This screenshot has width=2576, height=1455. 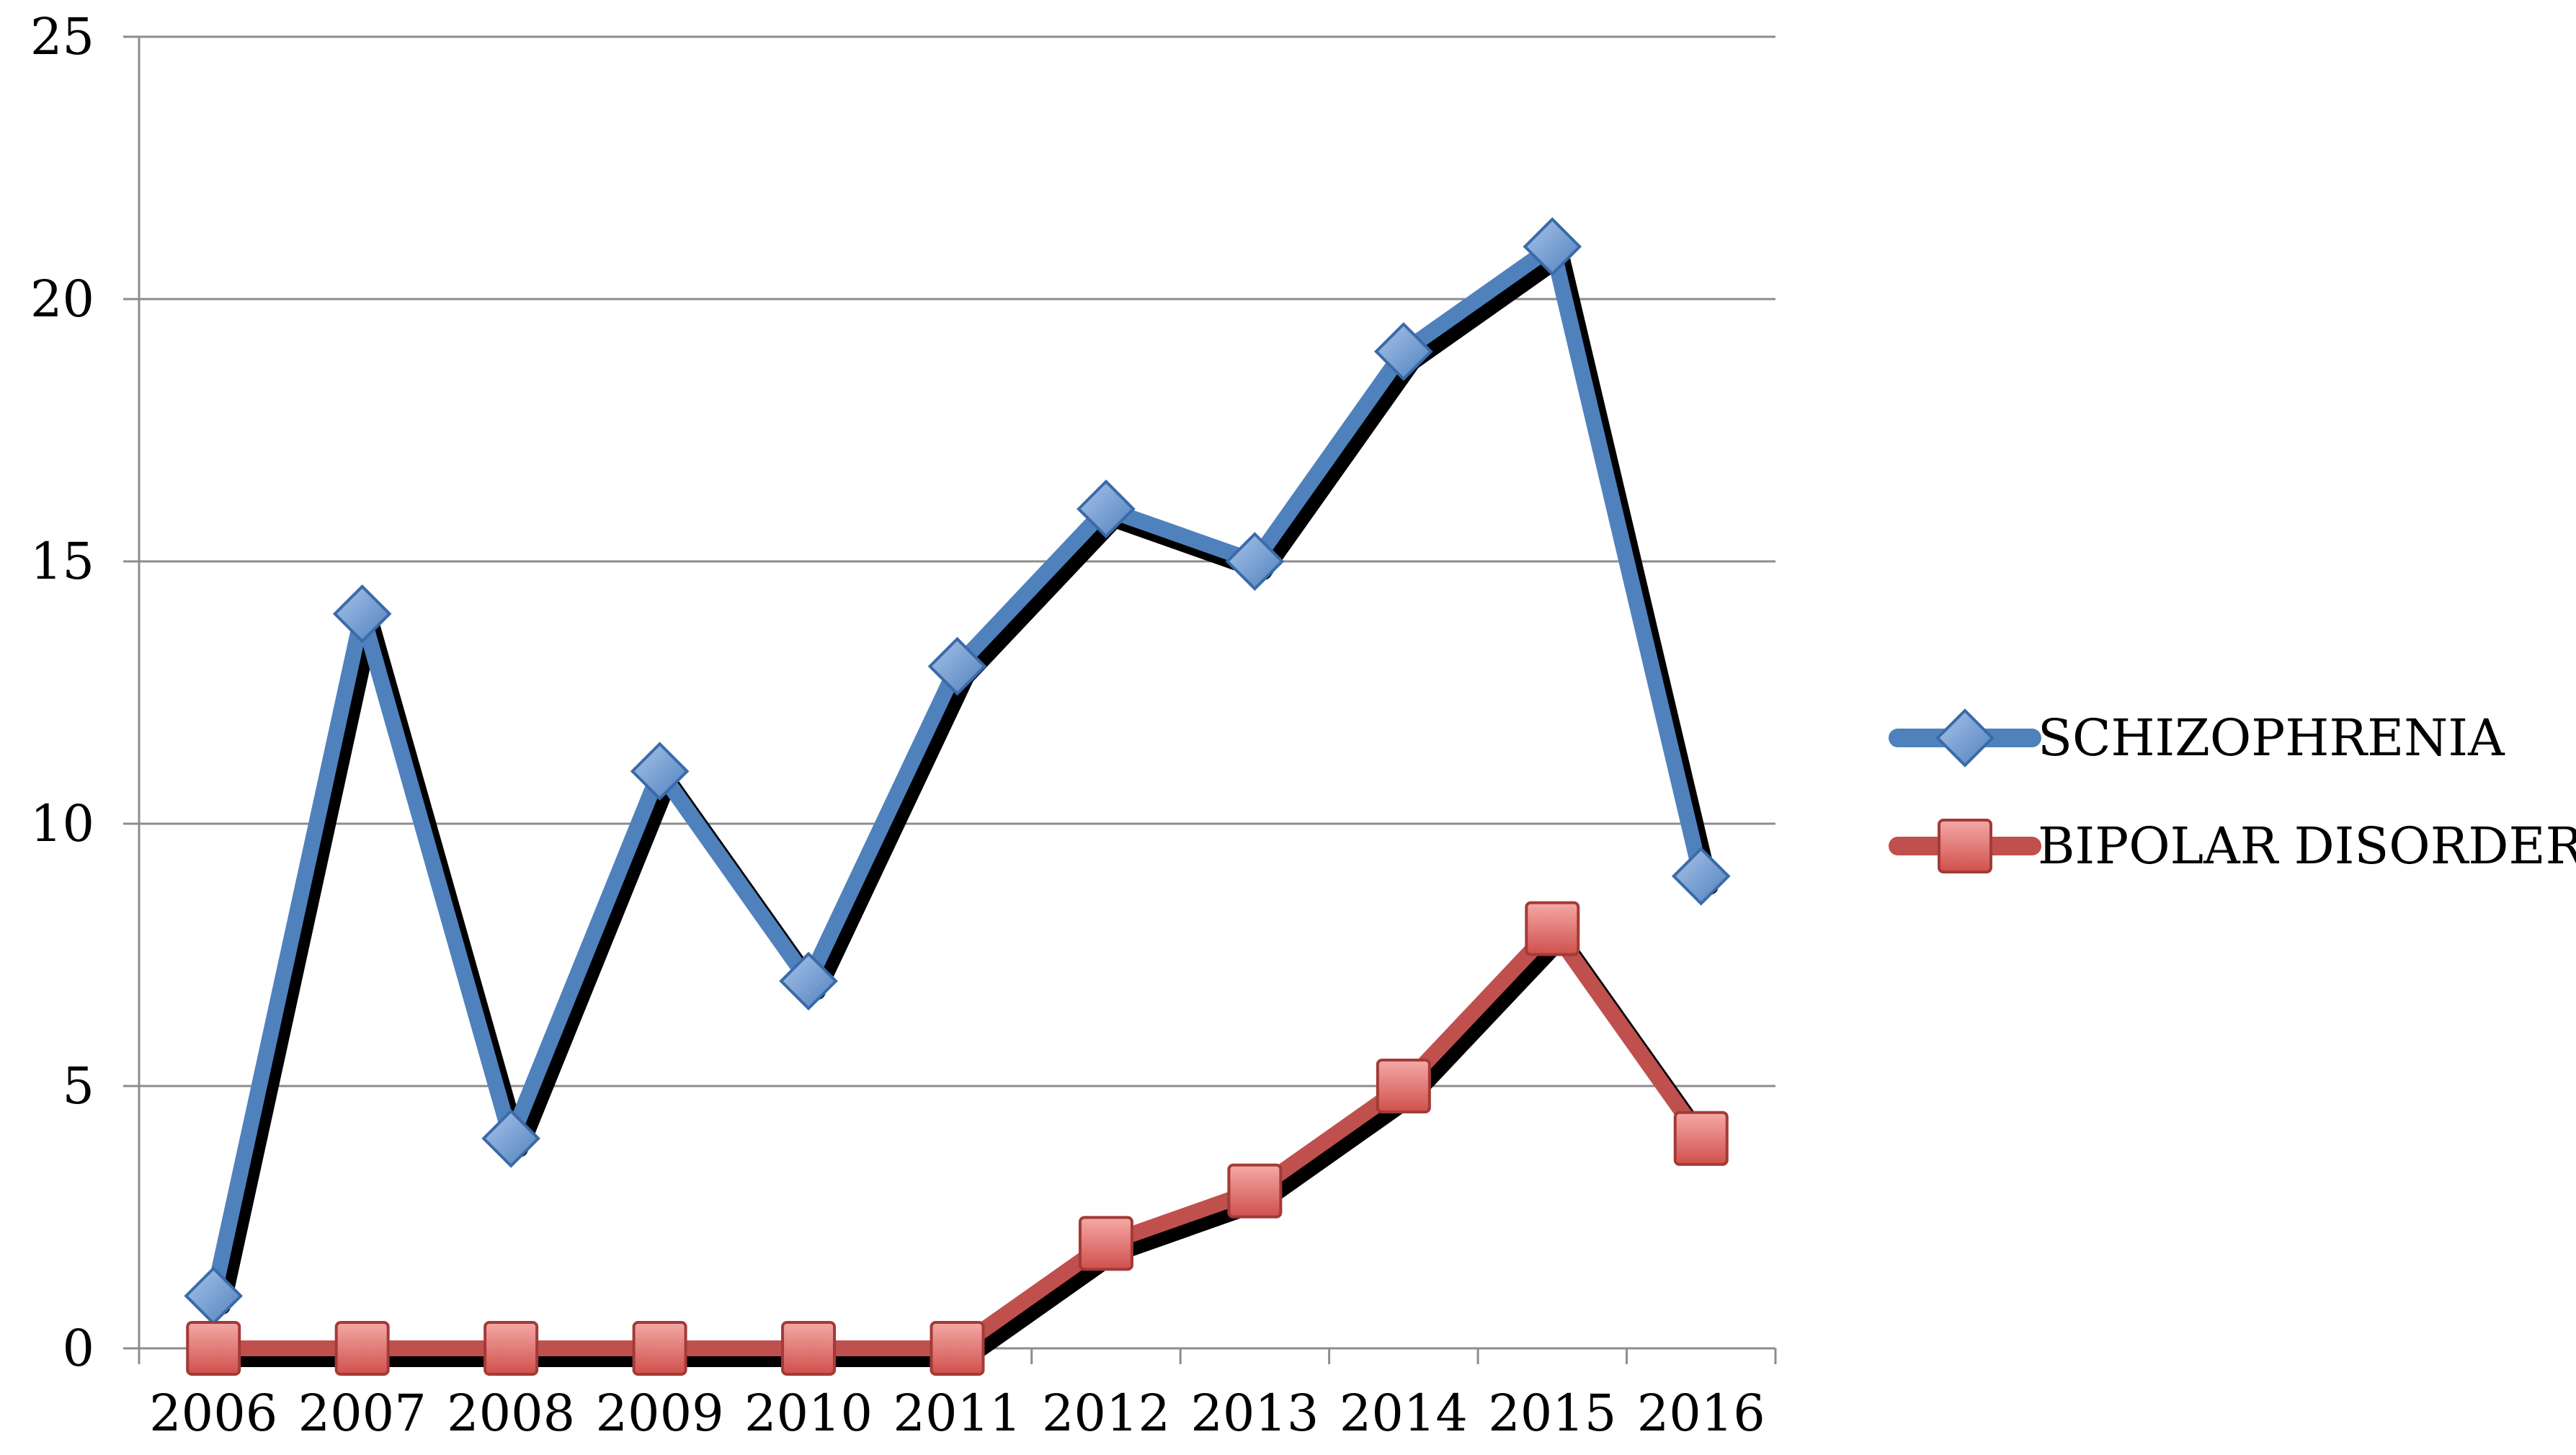 I want to click on x-tick-label: 2012, so click(x=1106, y=1413).